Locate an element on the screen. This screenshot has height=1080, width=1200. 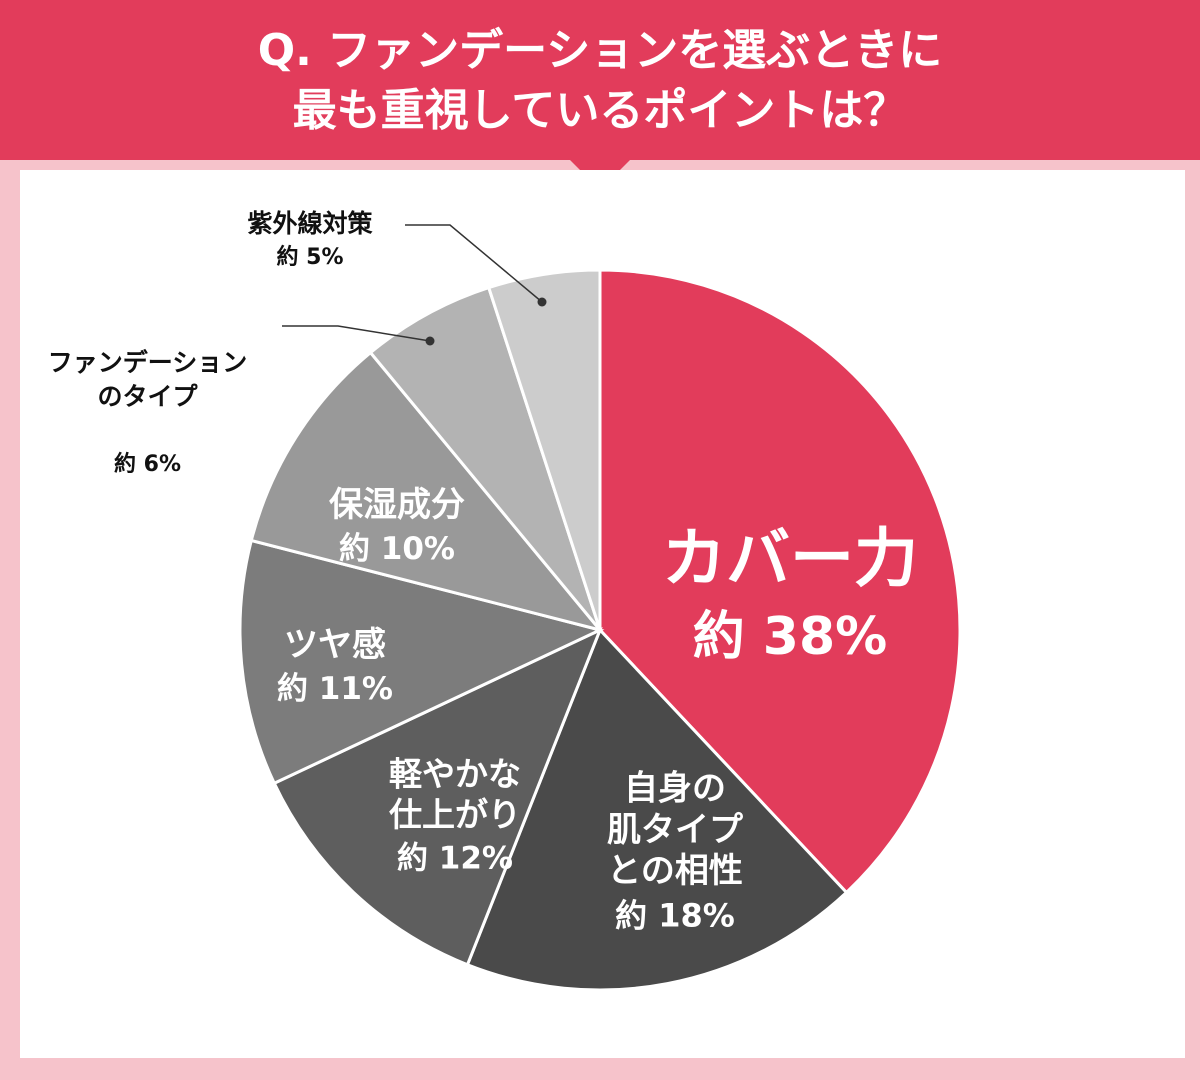
slice-light-finish-name-line: 仕上がり is located at coordinates (455, 814).